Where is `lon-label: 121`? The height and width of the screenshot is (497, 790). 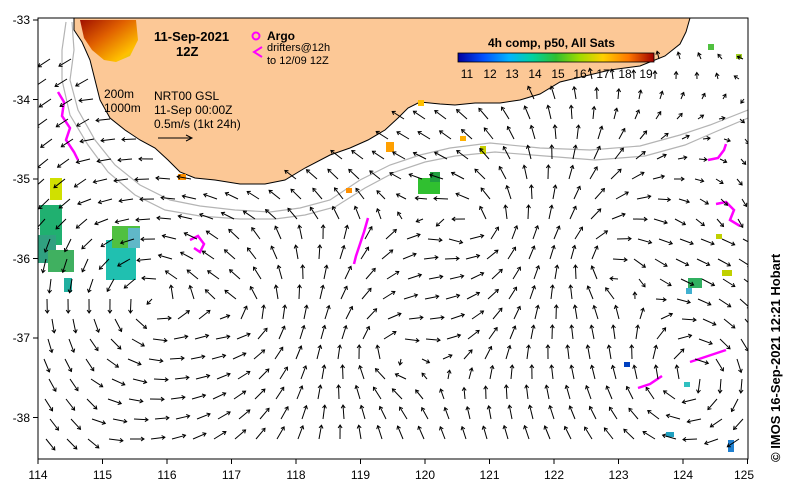 lon-label: 121 is located at coordinates (489, 475).